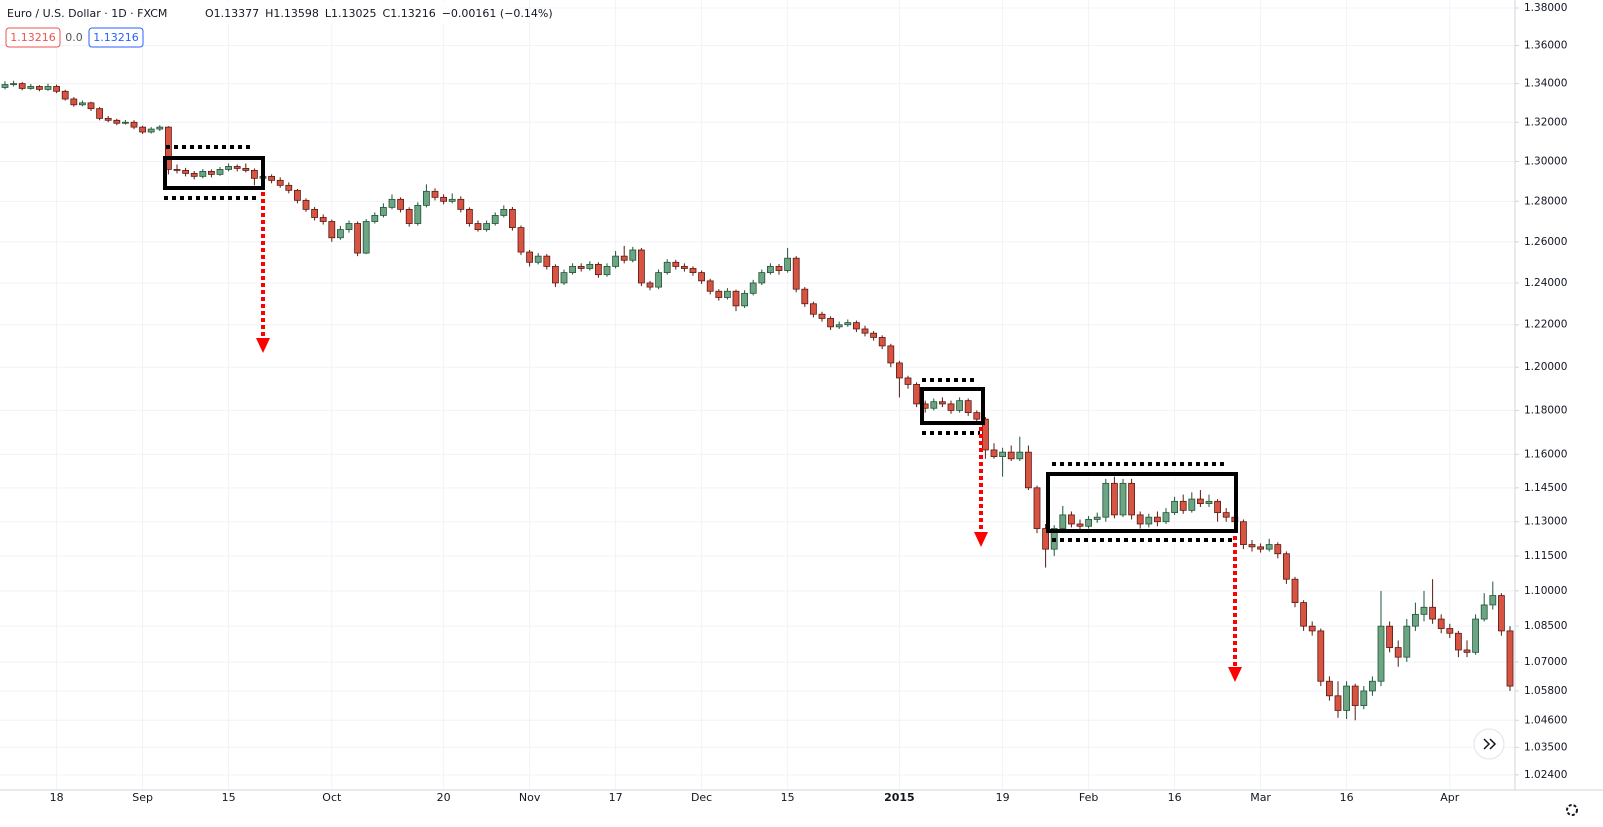 This screenshot has width=1603, height=827. What do you see at coordinates (1545, 84) in the screenshot?
I see `y-tick-label: 1.34000` at bounding box center [1545, 84].